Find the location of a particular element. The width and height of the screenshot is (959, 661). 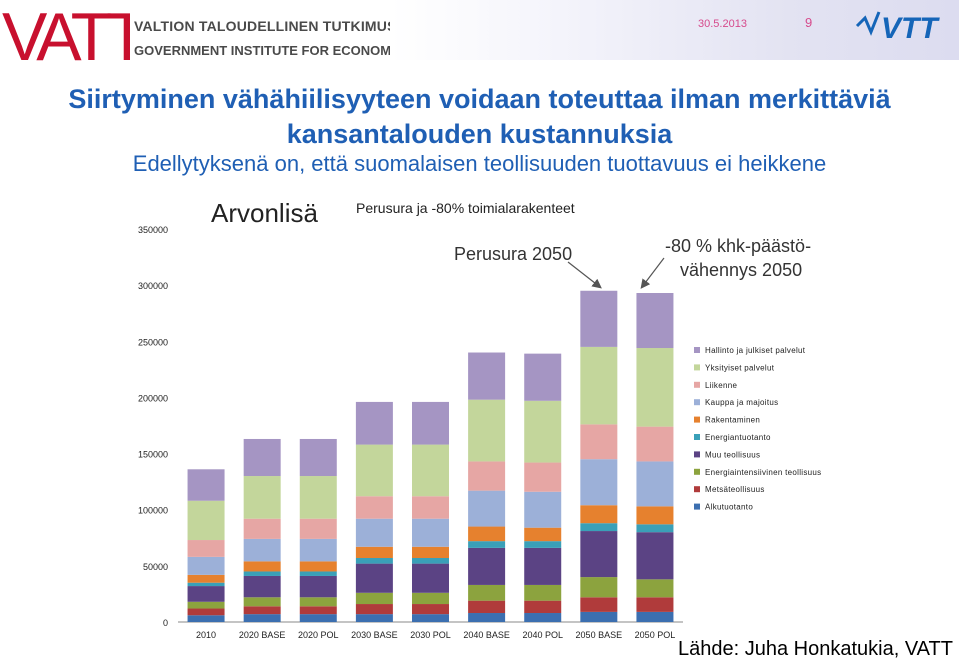

legend-label: Metsäteollisuus is located at coordinates (735, 489).